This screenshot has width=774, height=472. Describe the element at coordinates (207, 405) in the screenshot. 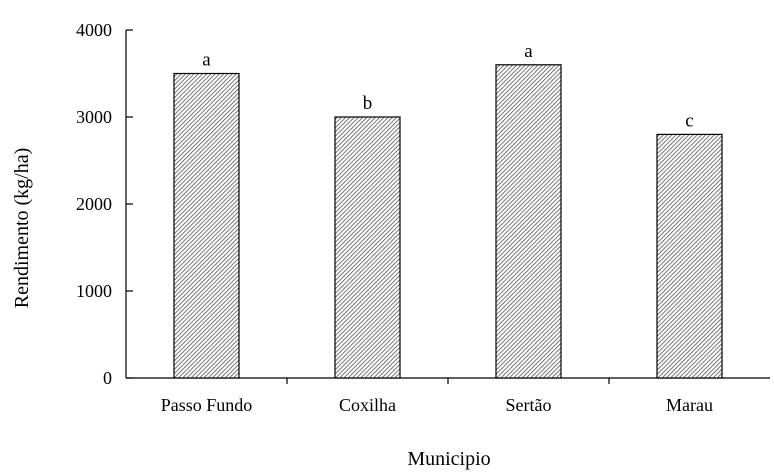

I see `x-tick-label-passo-fundo: Passo Fundo` at that location.